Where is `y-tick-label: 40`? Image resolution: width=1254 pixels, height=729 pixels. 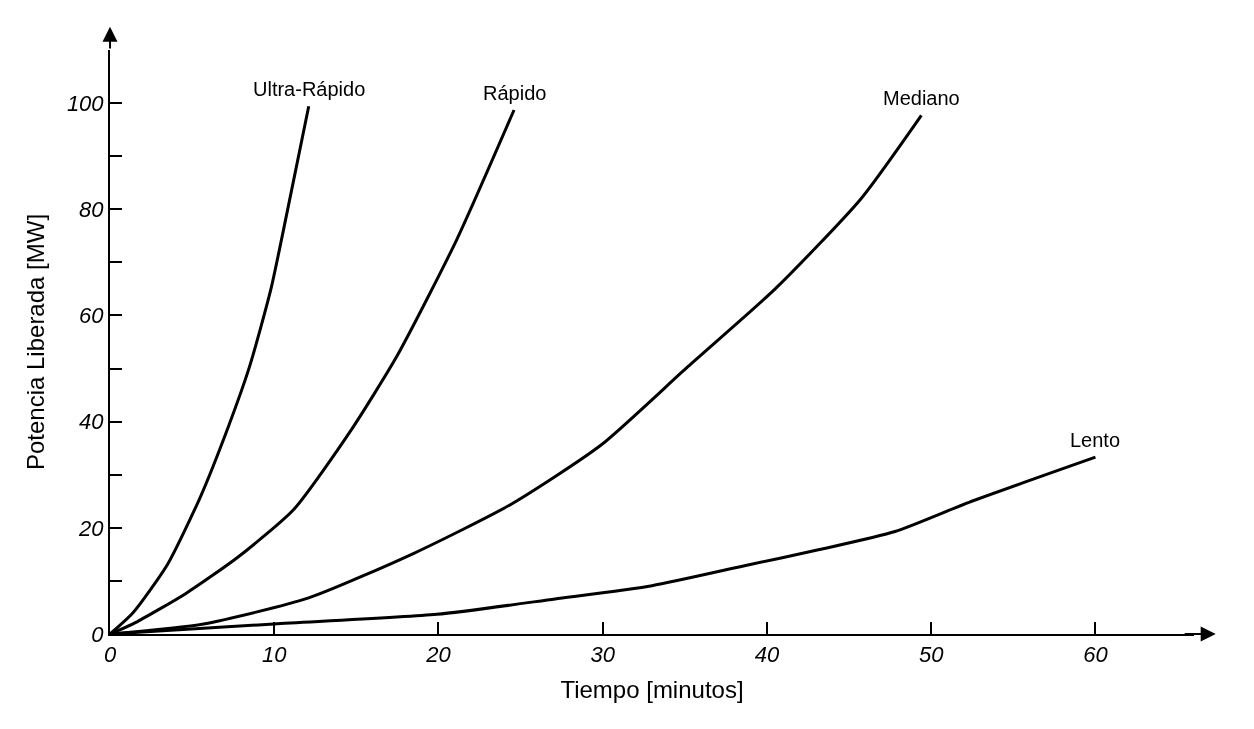
y-tick-label: 40 is located at coordinates (92, 422).